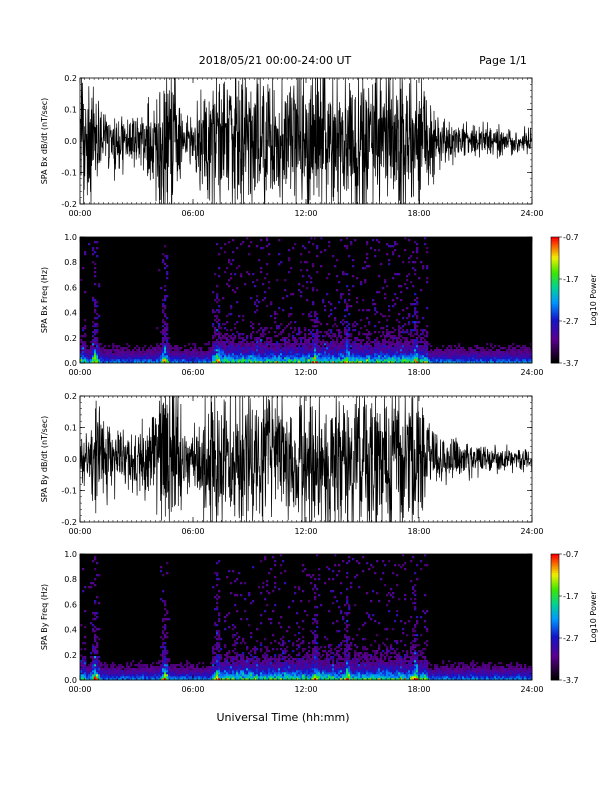  What do you see at coordinates (44, 617) in the screenshot?
I see `y-axis-label: SPA By Freq (Hz)` at bounding box center [44, 617].